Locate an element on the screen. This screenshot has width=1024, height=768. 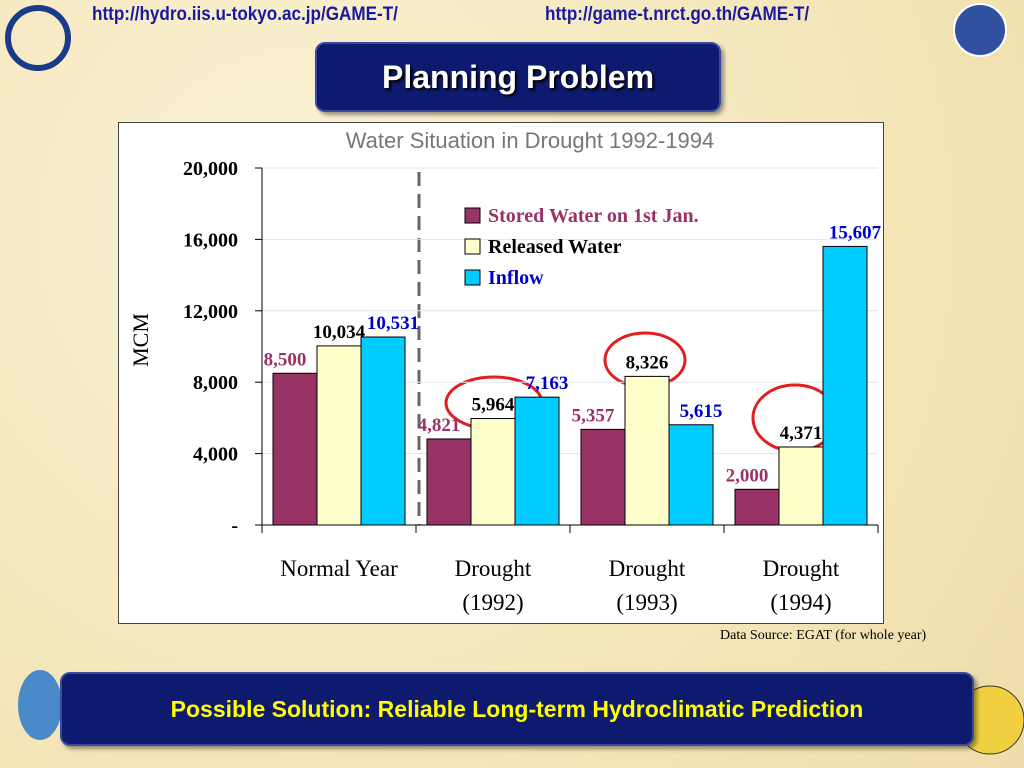
x-tick-label: Normal Year is located at coordinates (339, 568).